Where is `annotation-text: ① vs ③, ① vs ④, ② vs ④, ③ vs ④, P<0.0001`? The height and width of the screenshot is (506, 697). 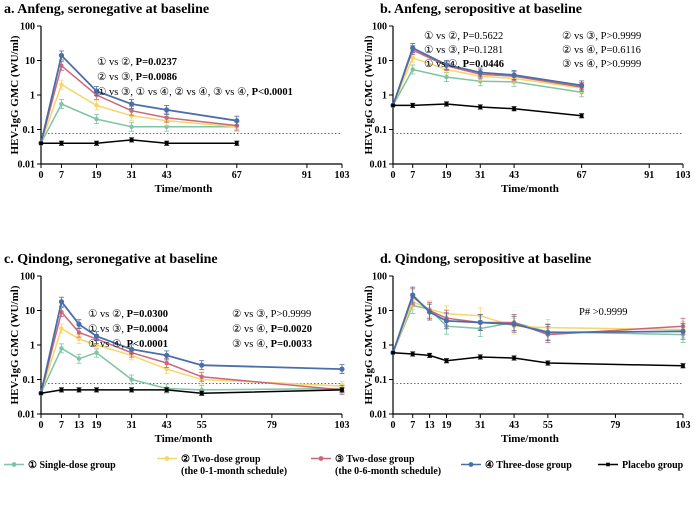 annotation-text: ① vs ③, ① vs ④, ② vs ④, ③ vs ④, P<0.0001 is located at coordinates (195, 92).